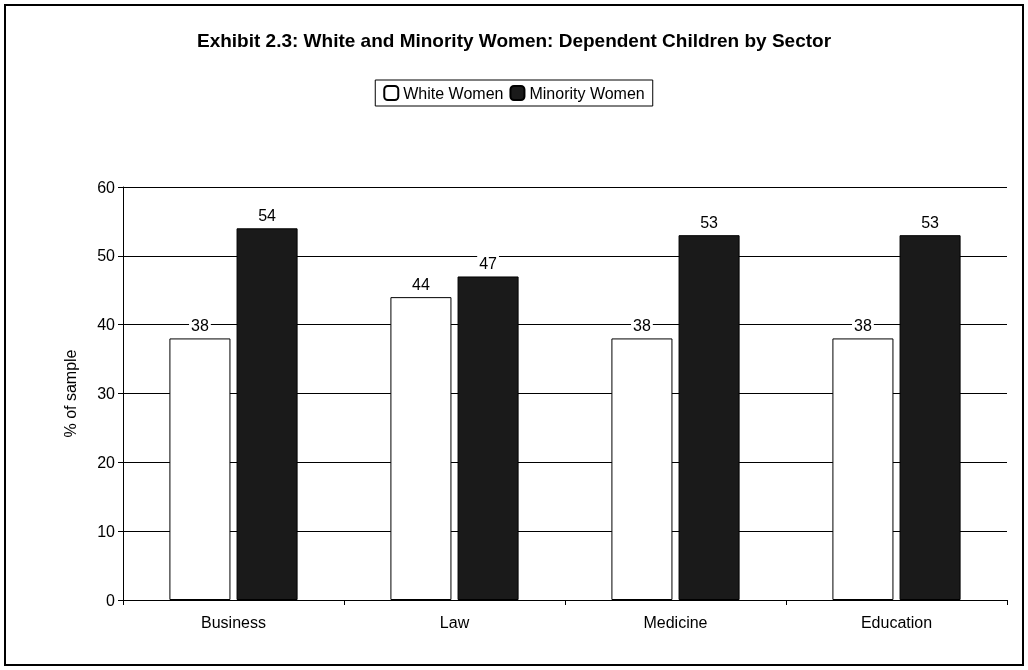  Describe the element at coordinates (454, 622) in the screenshot. I see `x-tick-label: Law` at that location.